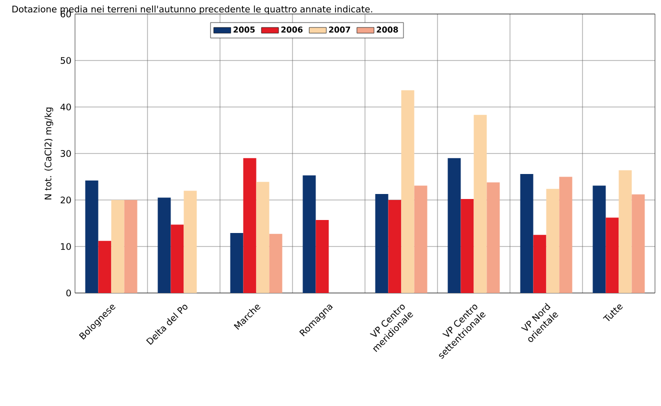  What do you see at coordinates (387, 29) in the screenshot?
I see `legend-label: 2008` at bounding box center [387, 29].